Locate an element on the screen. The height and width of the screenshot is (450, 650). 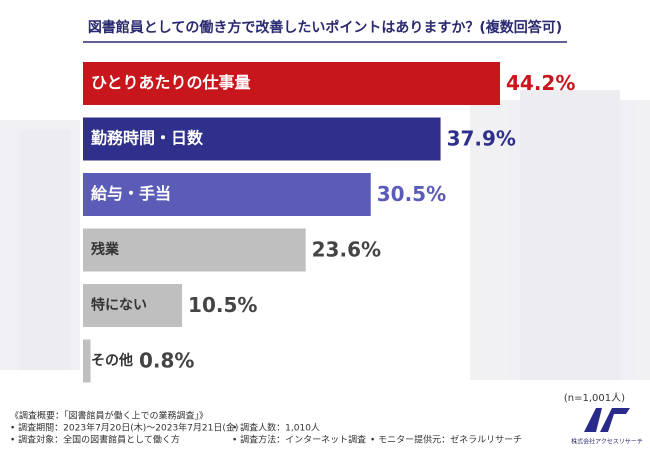
footer-item: • モニター提供元：ゼネラルリサーチ is located at coordinates (446, 440).